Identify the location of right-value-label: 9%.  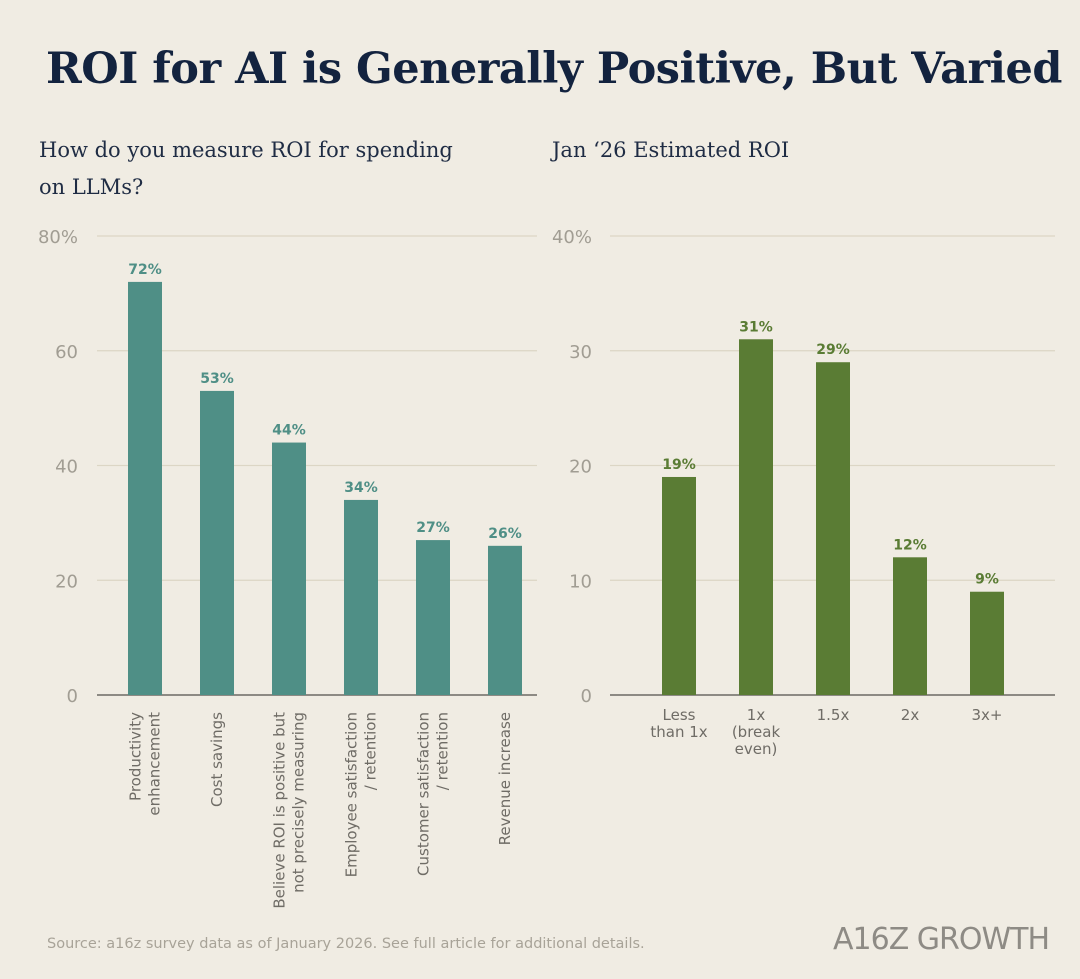
(987, 580).